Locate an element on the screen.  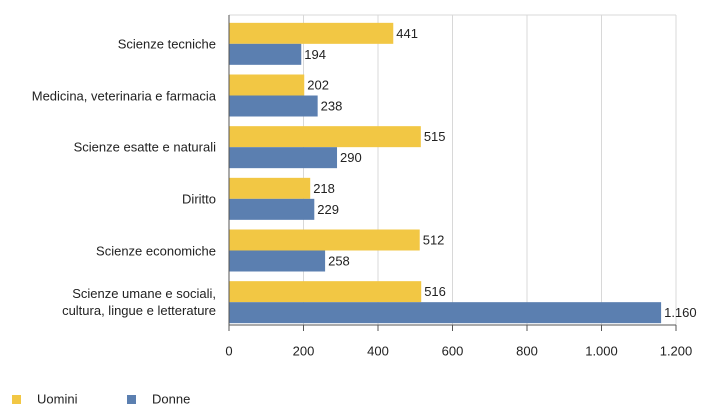
value-label: 194 is located at coordinates (315, 54).